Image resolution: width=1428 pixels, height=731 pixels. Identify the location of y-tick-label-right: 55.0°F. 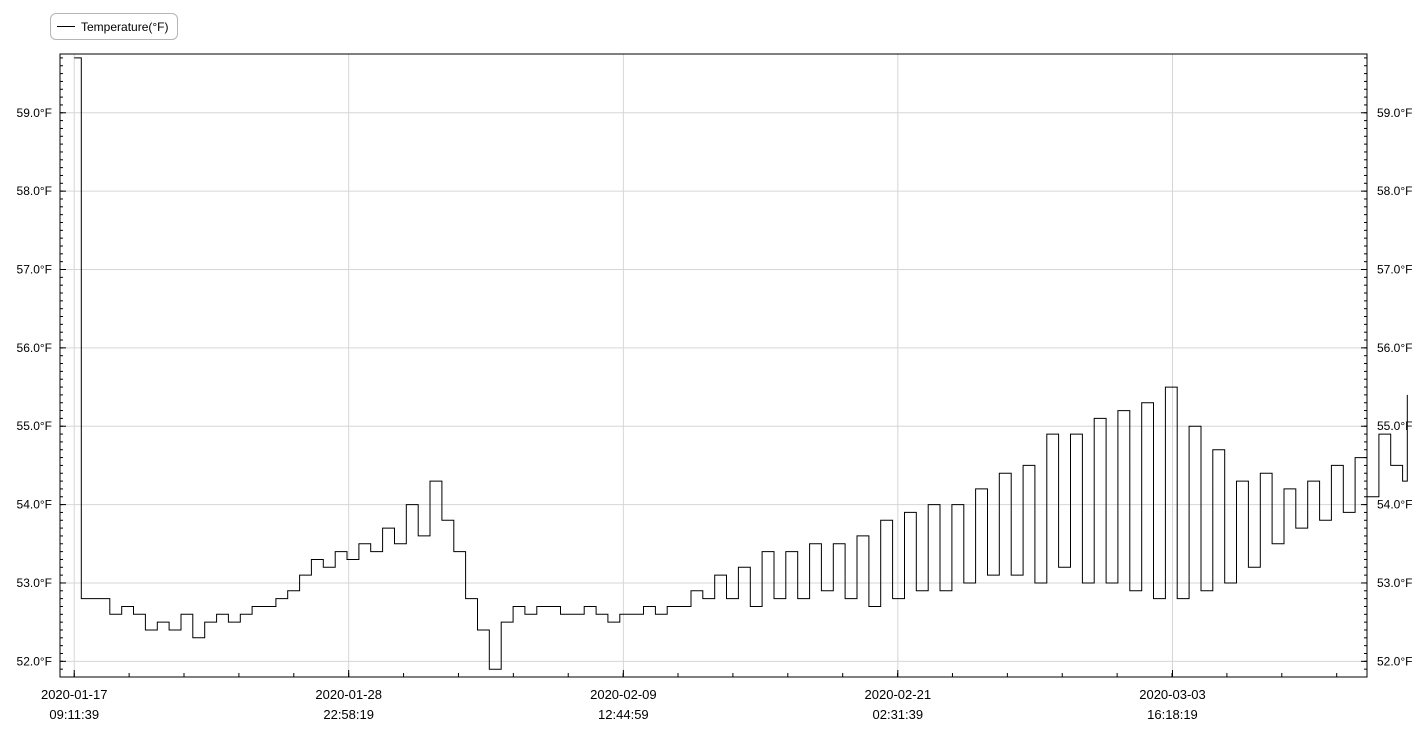
(1394, 426).